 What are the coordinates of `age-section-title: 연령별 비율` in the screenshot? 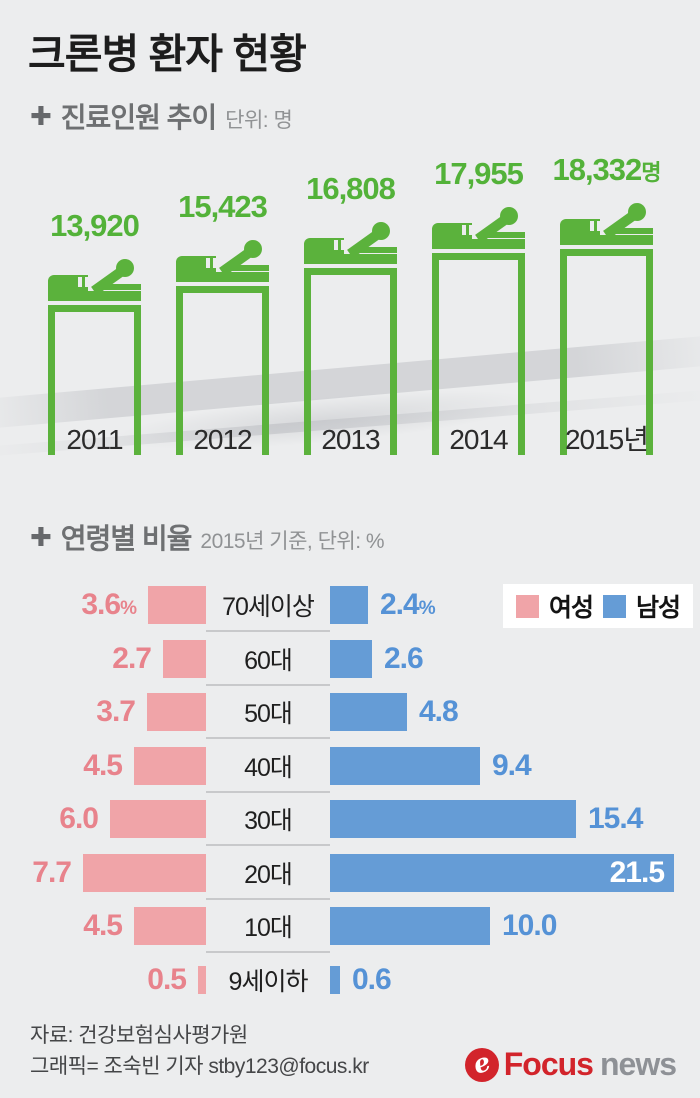 It's located at (126, 538).